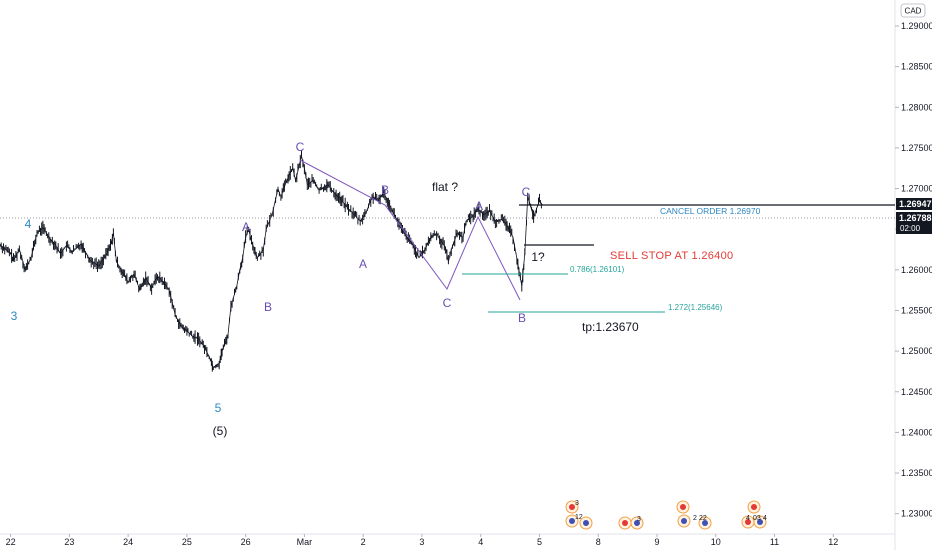 This screenshot has width=932, height=550. I want to click on time-tick-label: 24, so click(128, 542).